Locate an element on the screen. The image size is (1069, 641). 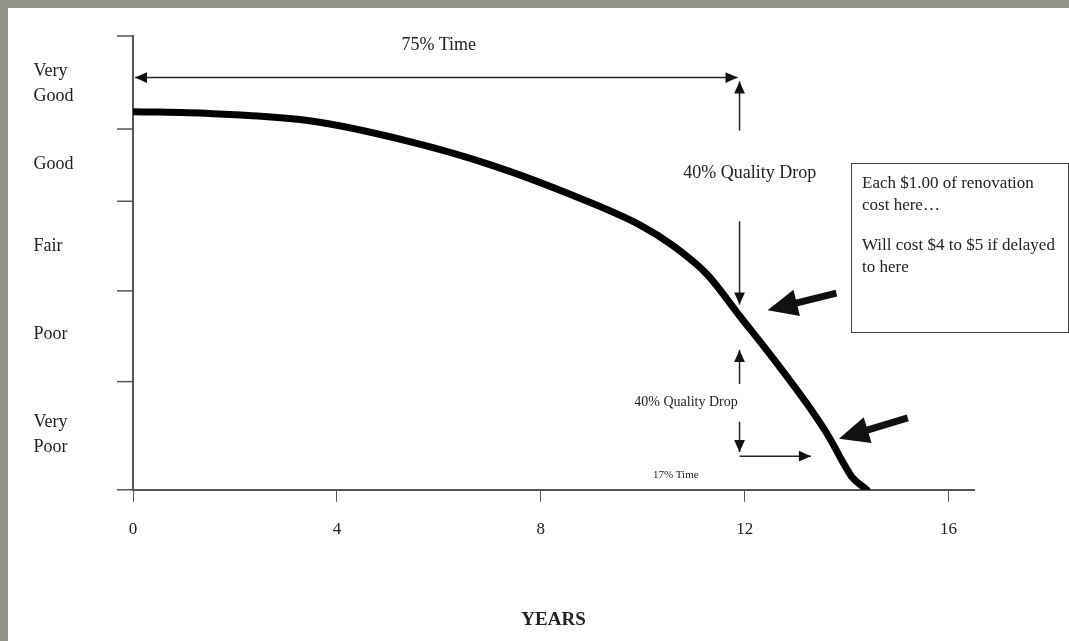
x-tick-label: 4 is located at coordinates (337, 529).